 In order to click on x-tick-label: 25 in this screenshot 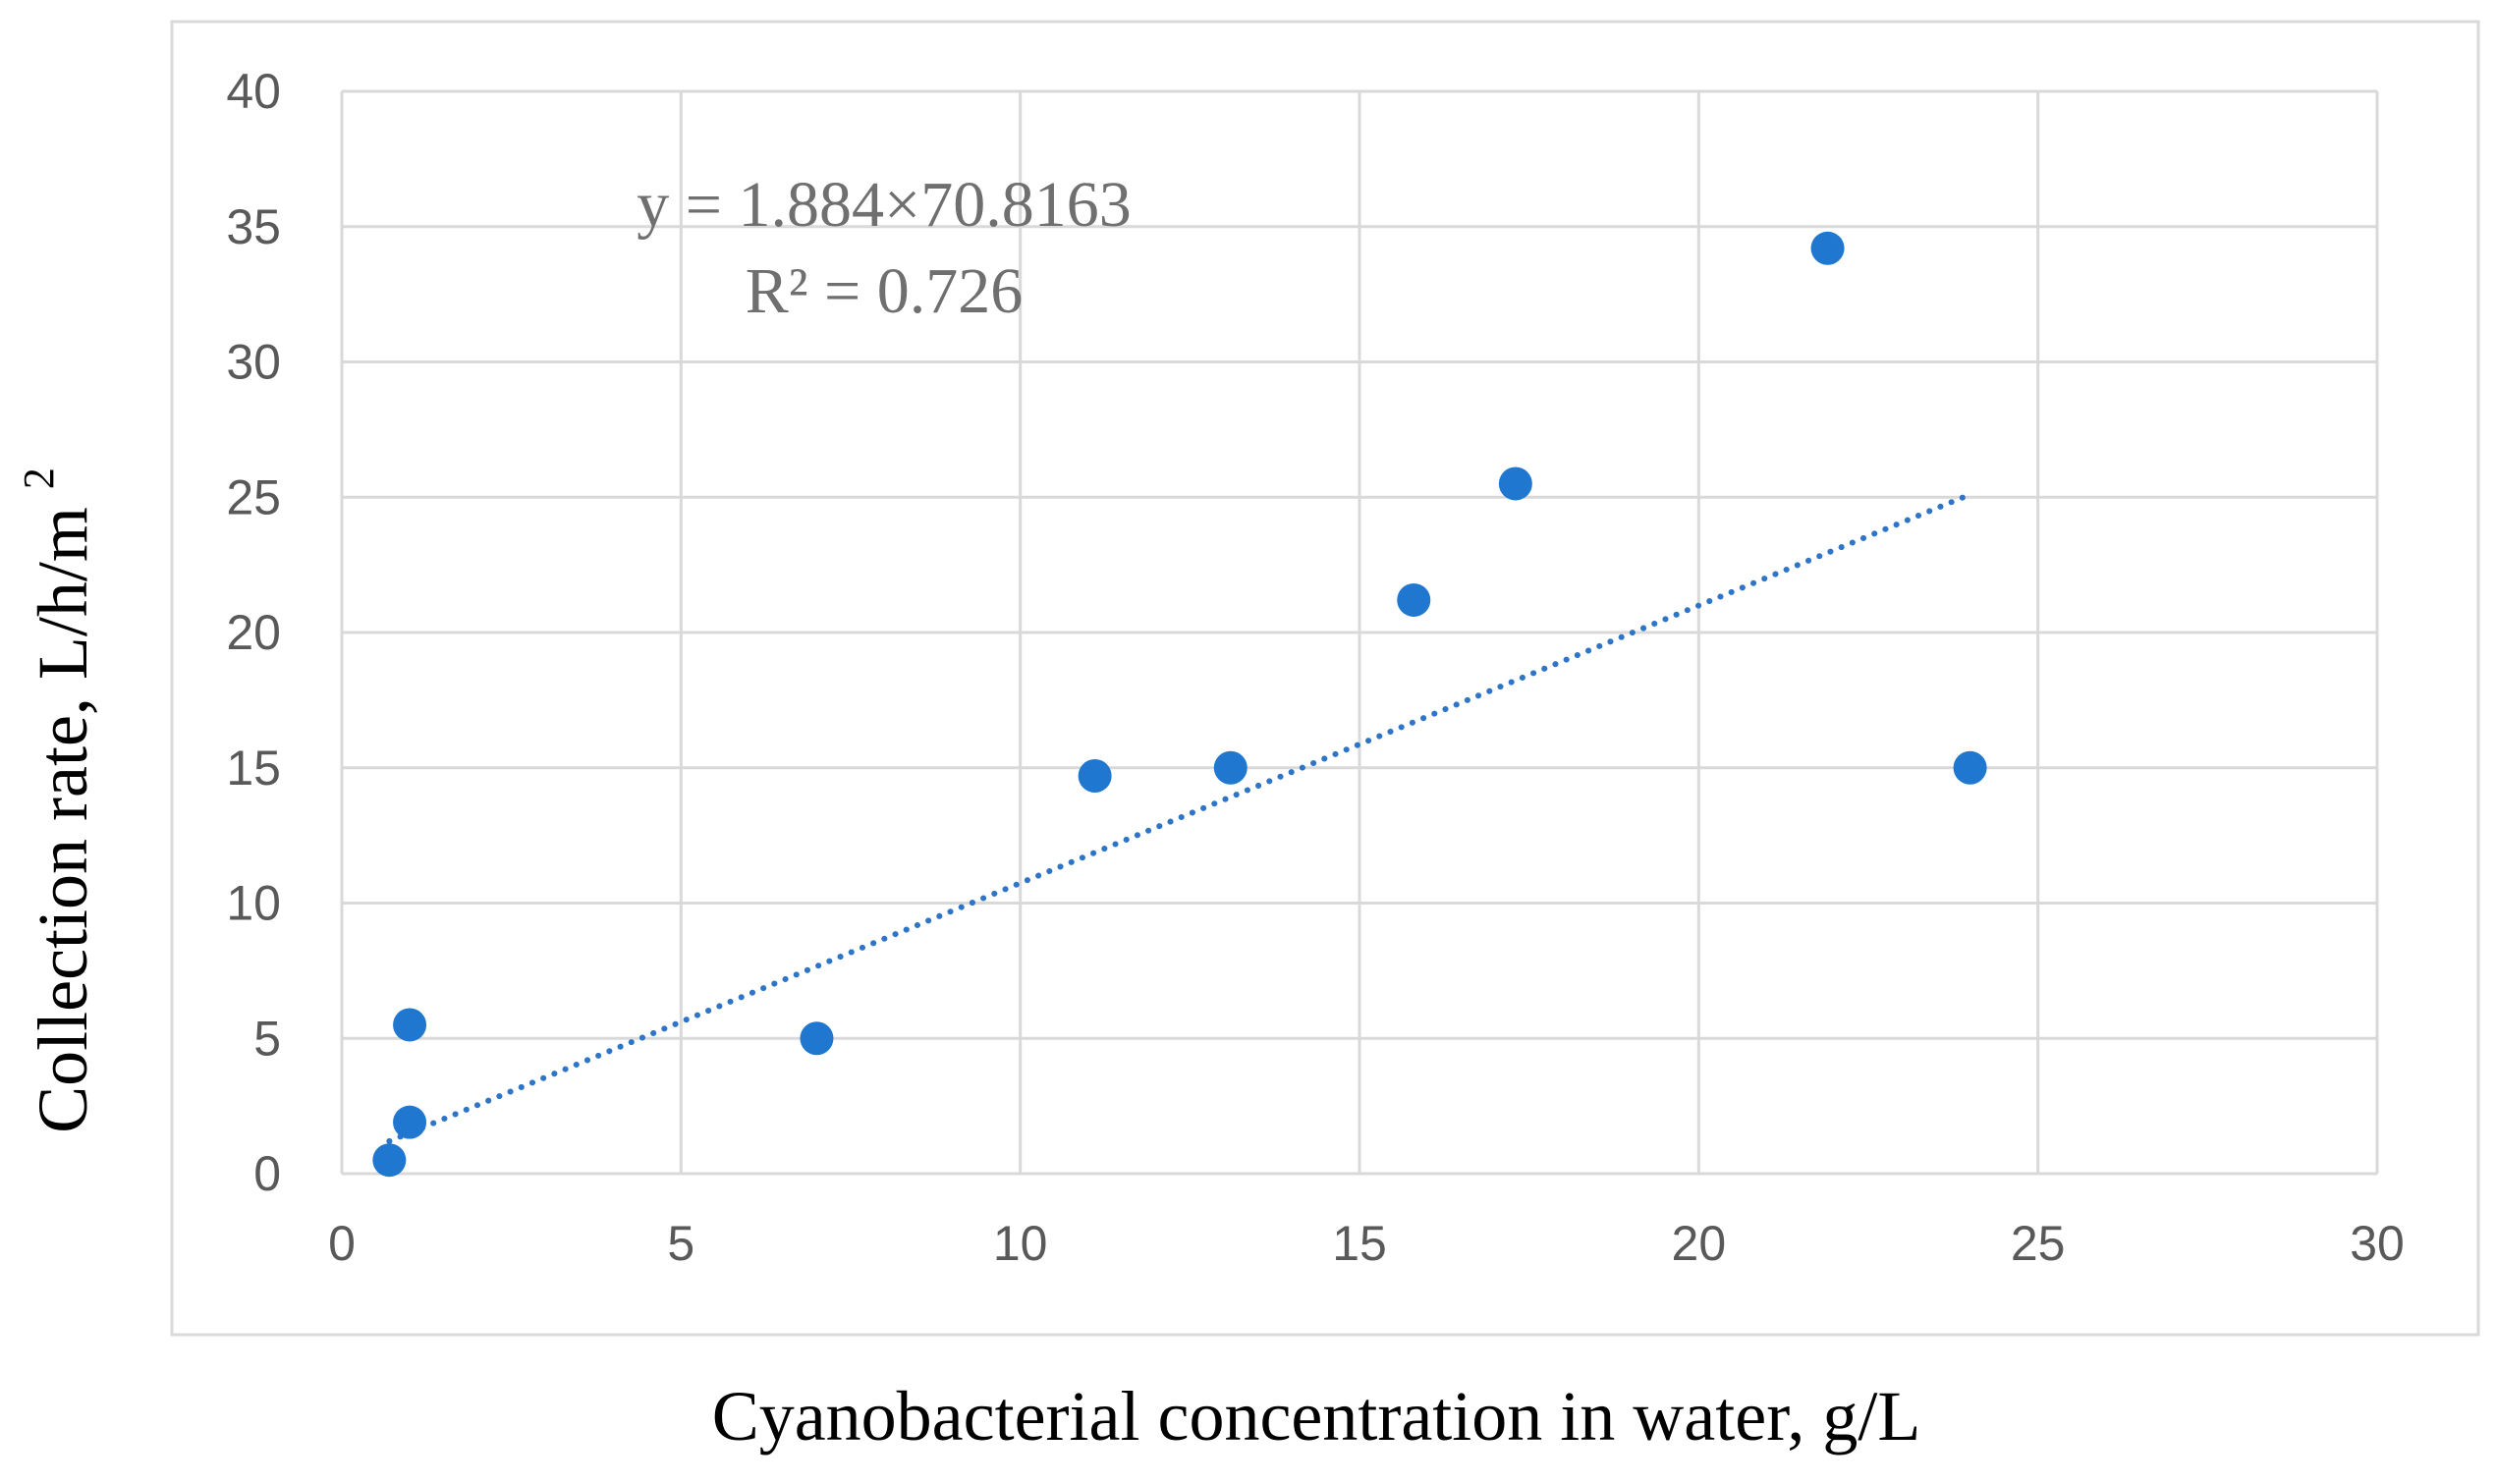, I will do `click(2039, 1243)`.